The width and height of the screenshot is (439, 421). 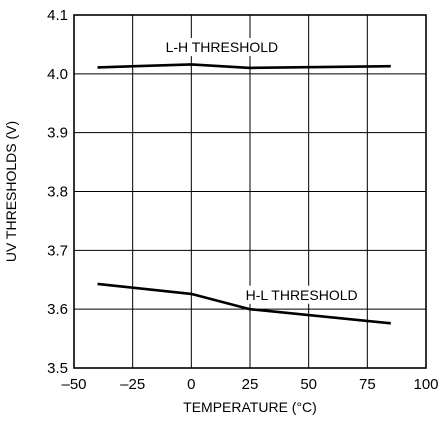 I want to click on y-tick-label: 4.1, so click(x=57, y=15).